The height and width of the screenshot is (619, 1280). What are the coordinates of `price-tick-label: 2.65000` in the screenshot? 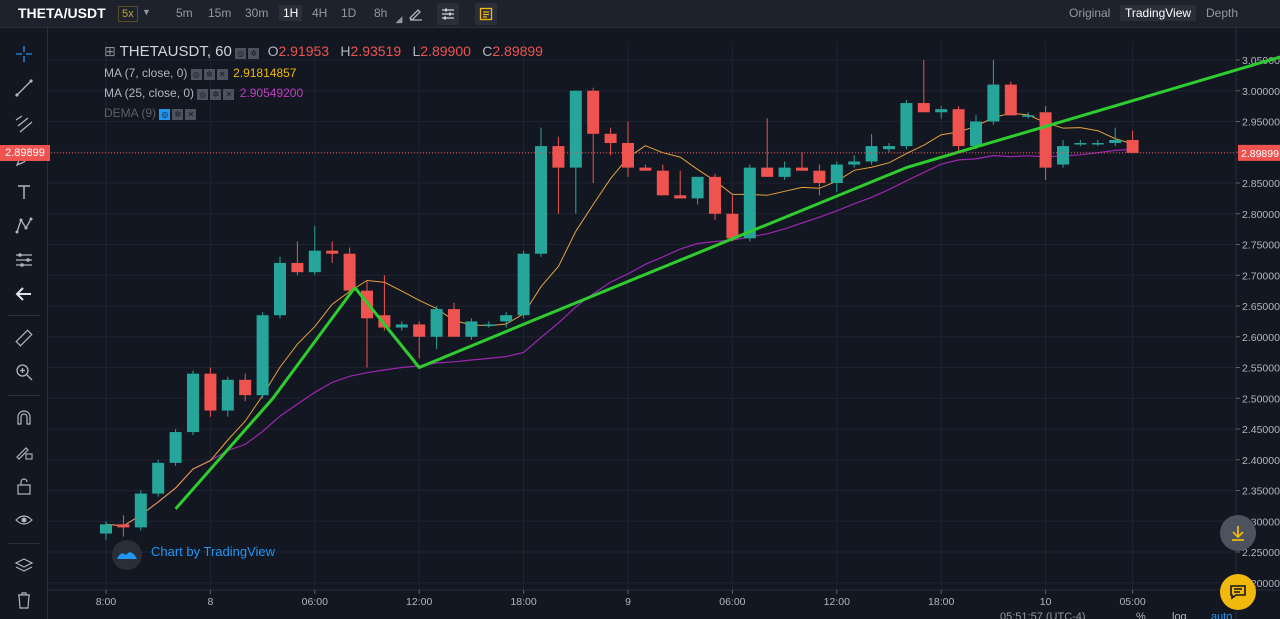 It's located at (1261, 307).